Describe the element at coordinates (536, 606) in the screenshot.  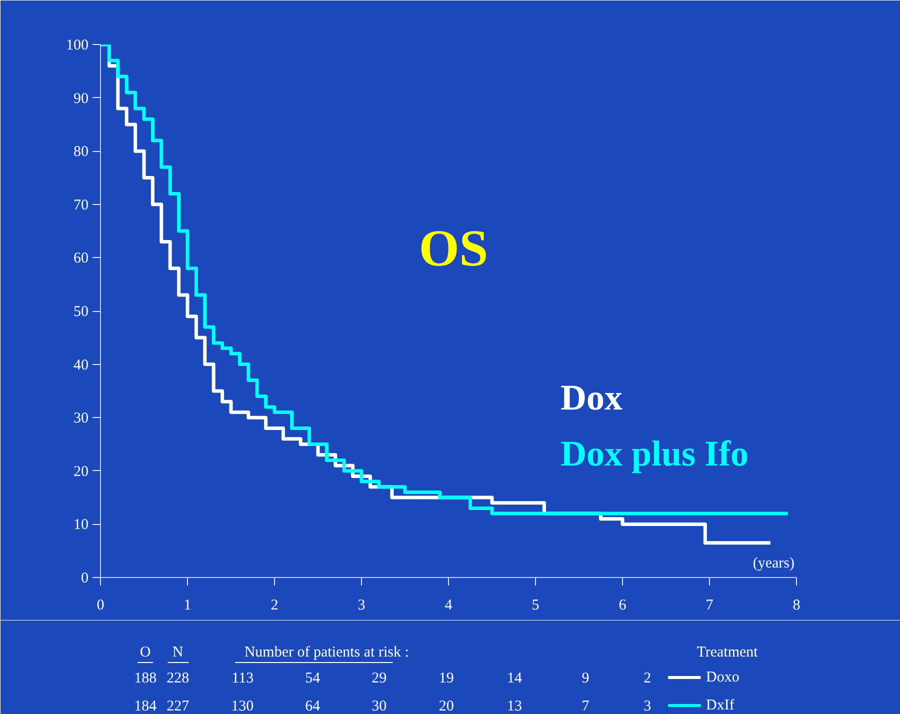
I see `x-tick-label: 5` at that location.